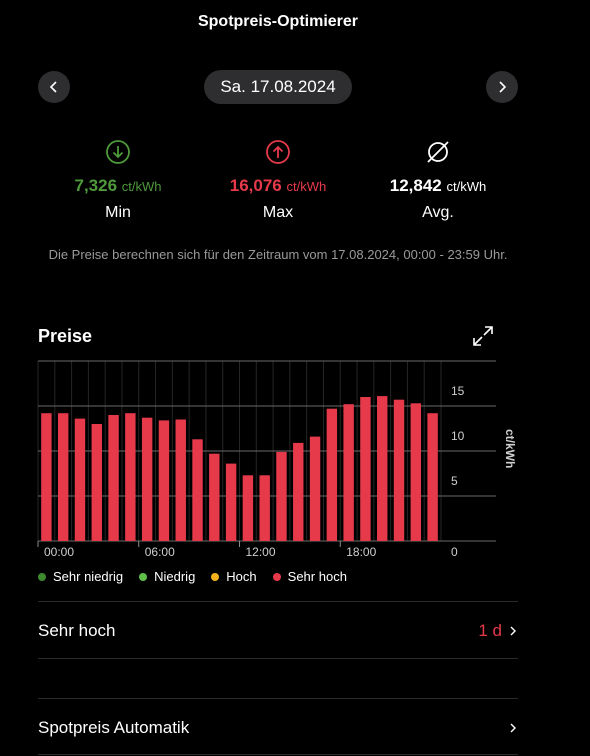 This screenshot has width=590, height=756. I want to click on x-tick-label: 12:00, so click(261, 552).